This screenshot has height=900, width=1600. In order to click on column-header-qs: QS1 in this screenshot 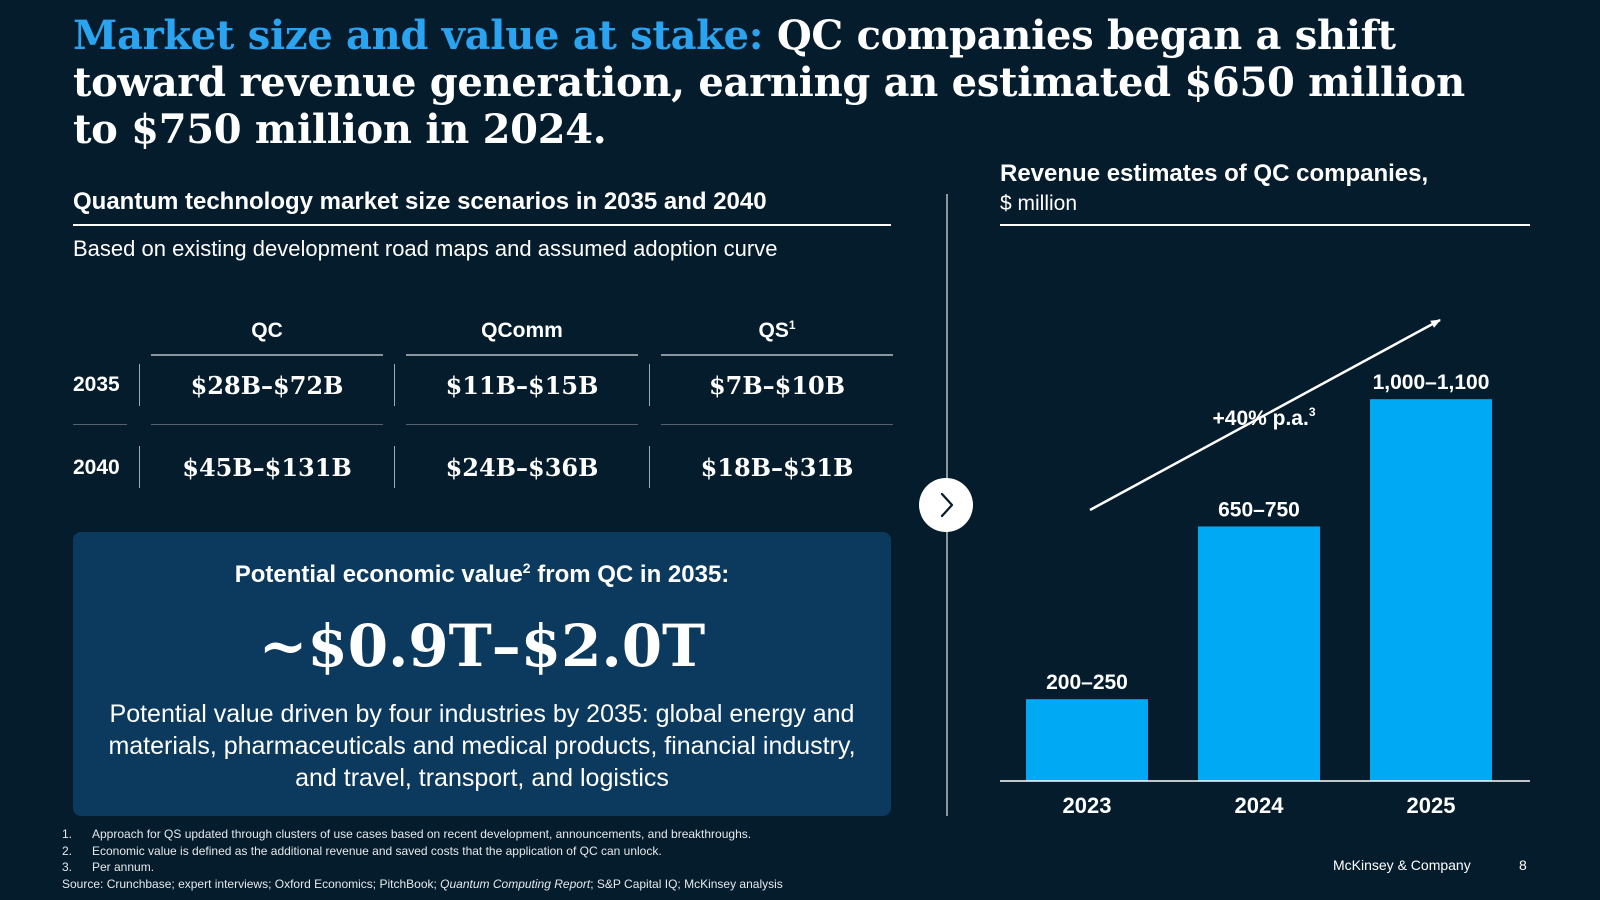, I will do `click(777, 330)`.